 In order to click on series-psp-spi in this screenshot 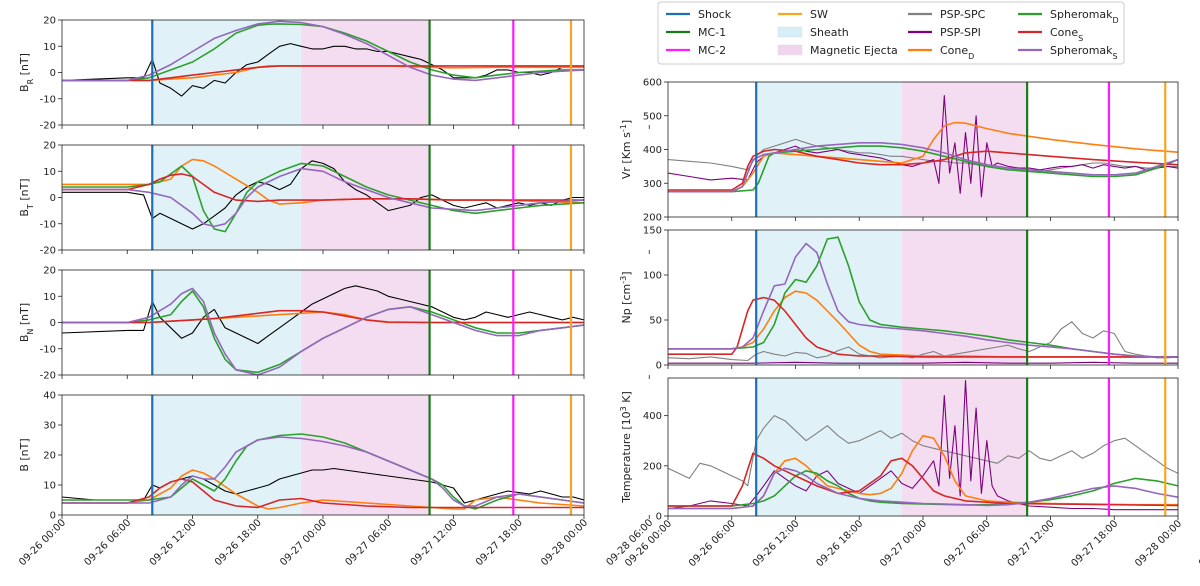, I will do `click(923, 445)`.